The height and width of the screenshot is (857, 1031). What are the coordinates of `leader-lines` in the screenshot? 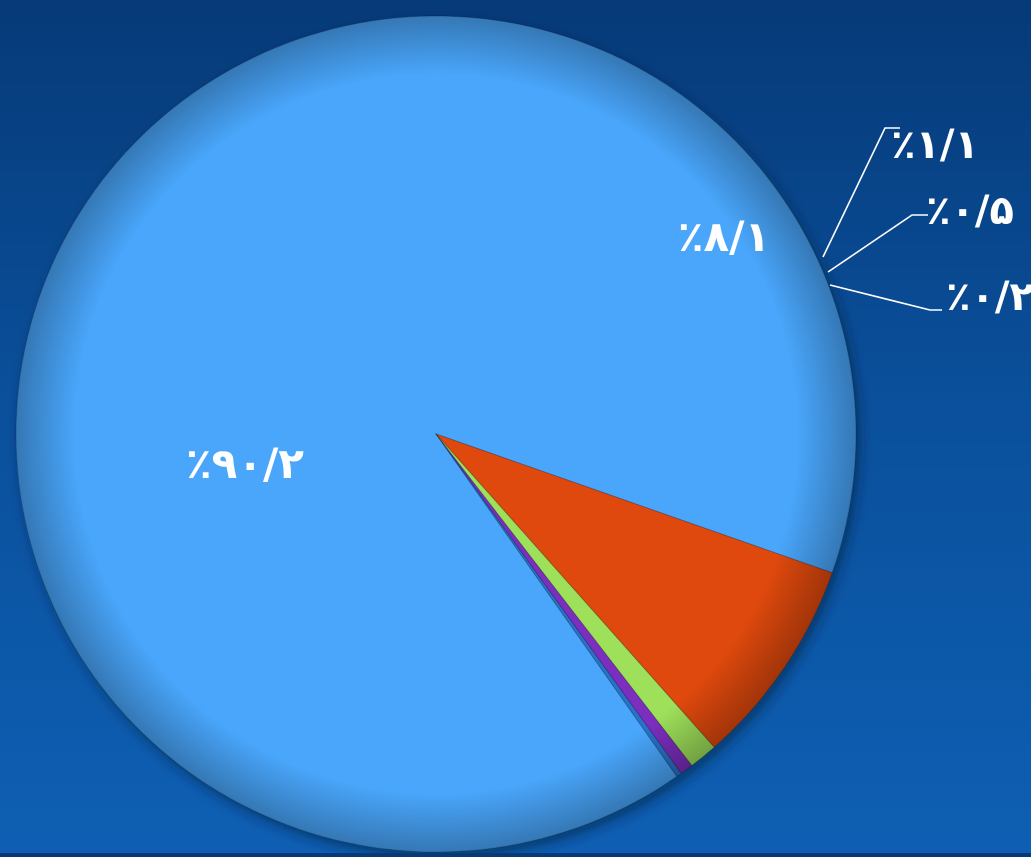 It's located at (882, 219).